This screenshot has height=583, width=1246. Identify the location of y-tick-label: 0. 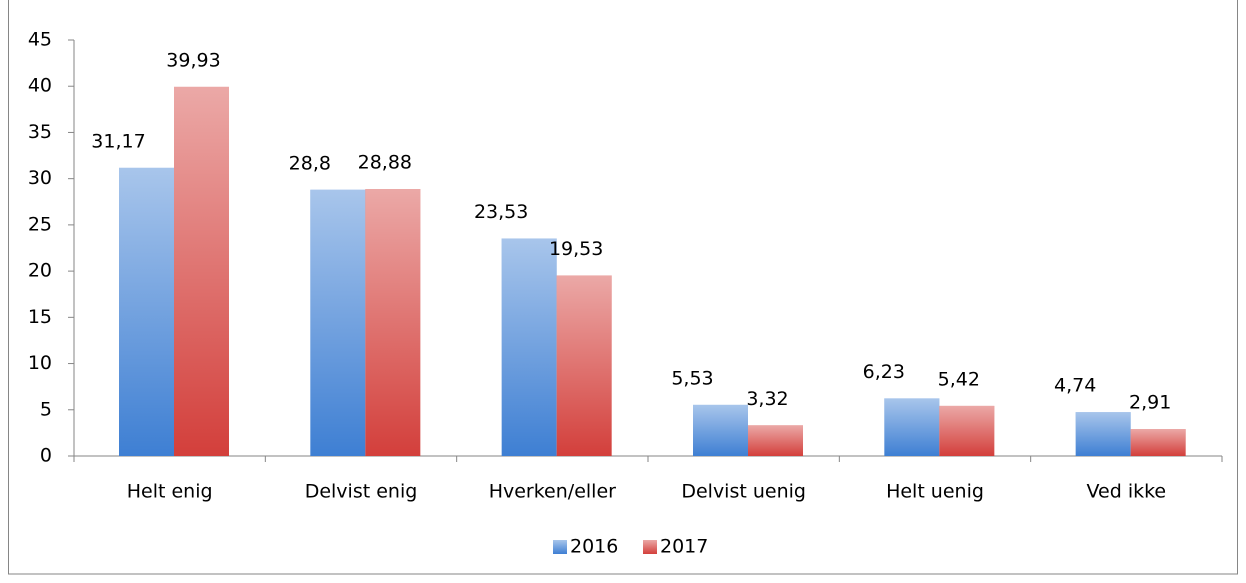
(46, 456).